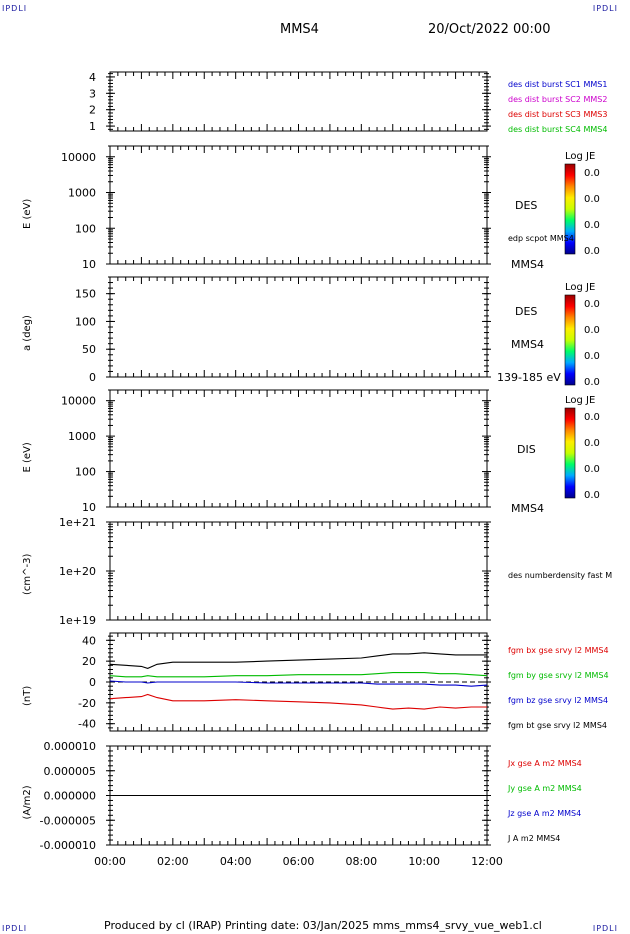  Describe the element at coordinates (544, 813) in the screenshot. I see `legend-entry: Jz gse A m2 MMS4` at that location.